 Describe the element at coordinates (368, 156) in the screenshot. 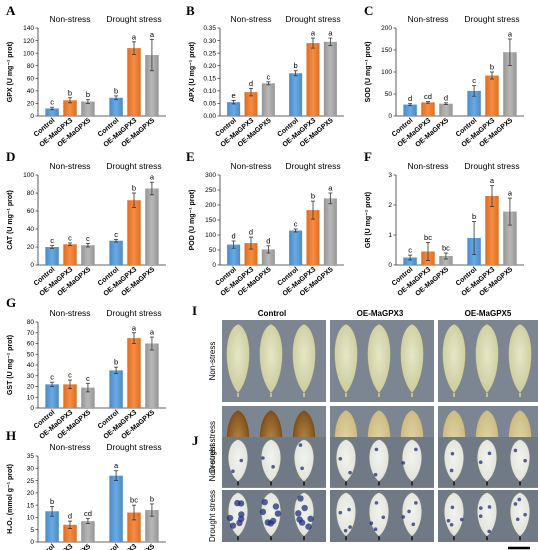

I see `panel-f-letter: F` at that location.